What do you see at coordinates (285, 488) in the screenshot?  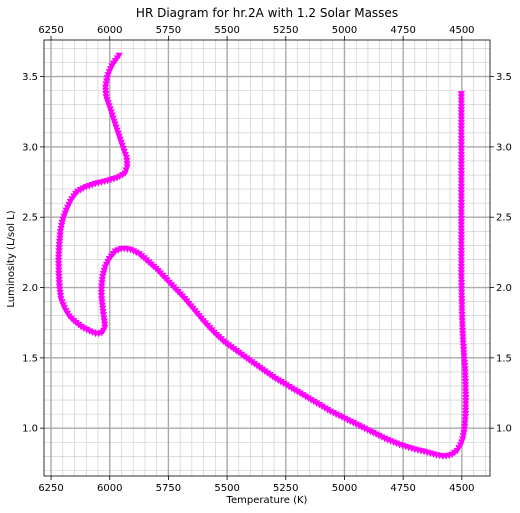 I see `x-tick-label-bottom: 5250` at bounding box center [285, 488].